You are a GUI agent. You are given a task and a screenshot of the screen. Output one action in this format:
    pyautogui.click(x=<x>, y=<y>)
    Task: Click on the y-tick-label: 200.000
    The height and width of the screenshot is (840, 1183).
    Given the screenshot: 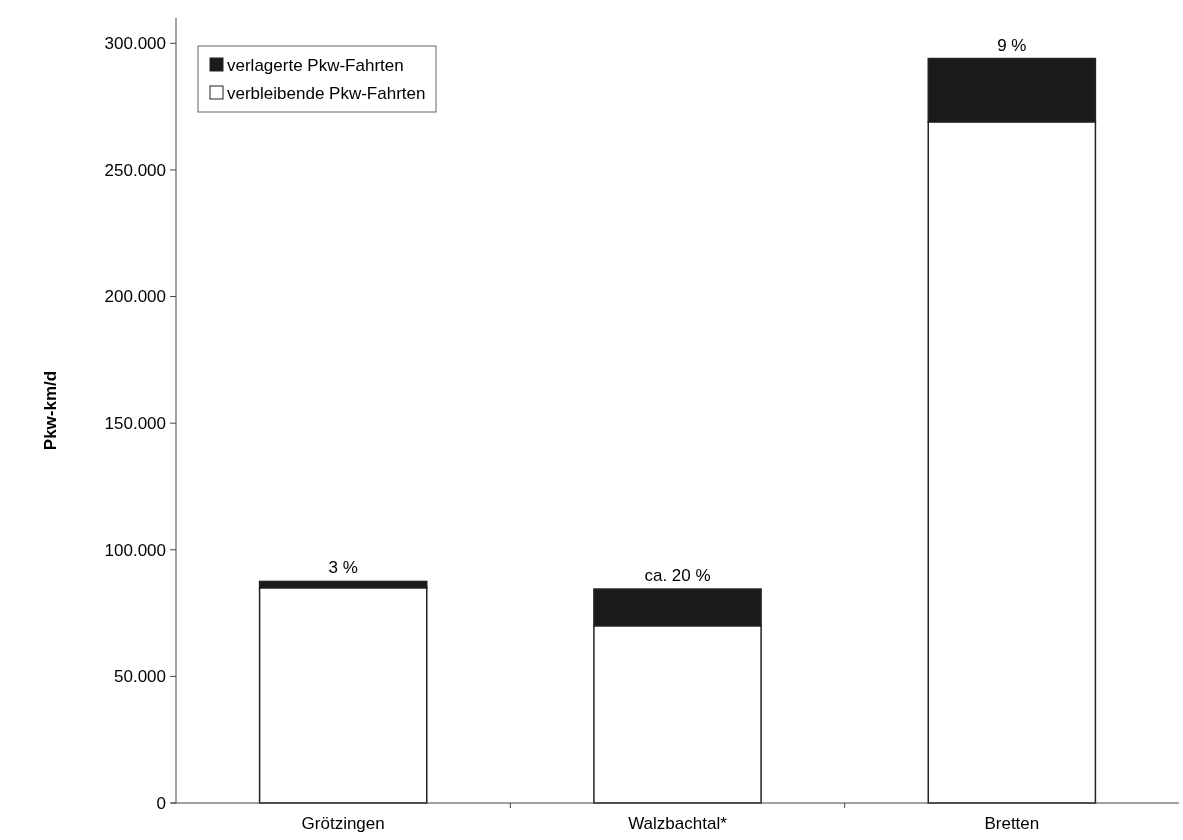 What is the action you would take?
    pyautogui.click(x=135, y=297)
    